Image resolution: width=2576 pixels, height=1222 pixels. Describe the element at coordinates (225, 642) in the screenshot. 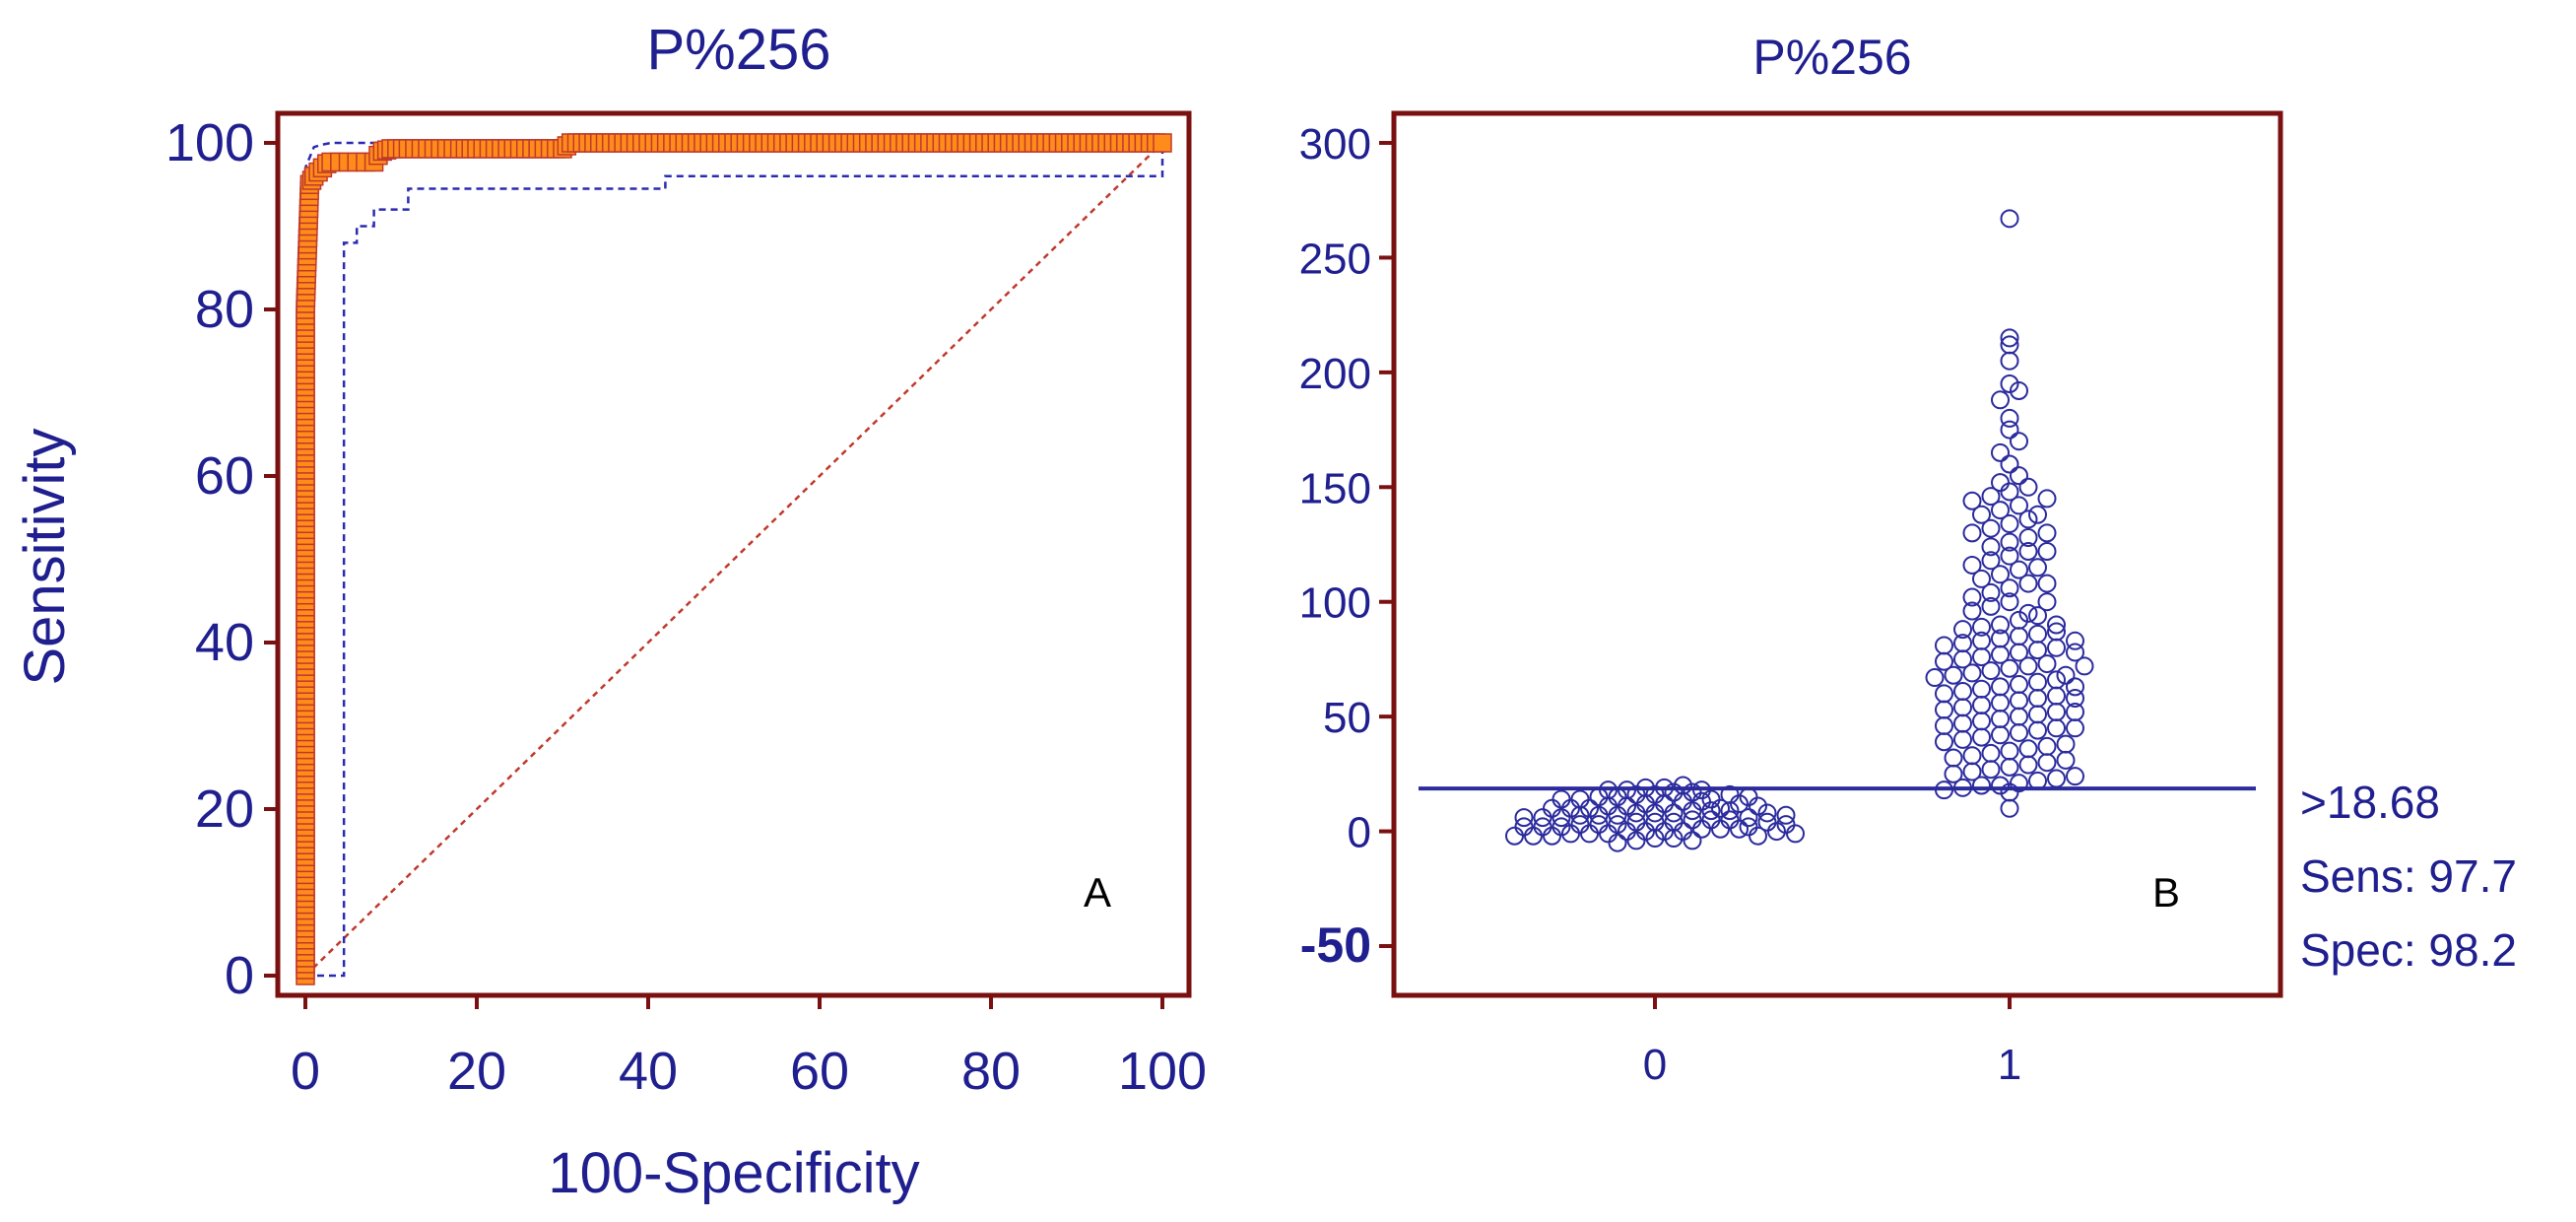

I see `roc-y-tick-label: 40` at that location.